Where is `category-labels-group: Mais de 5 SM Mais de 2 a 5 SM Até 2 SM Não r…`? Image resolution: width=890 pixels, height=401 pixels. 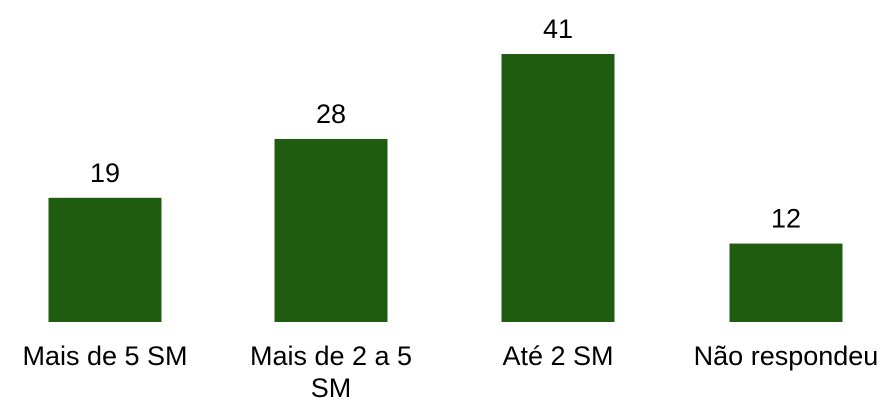
category-labels-group: Mais de 5 SM Mais de 2 a 5 SM Até 2 SM Não r… is located at coordinates (450, 371).